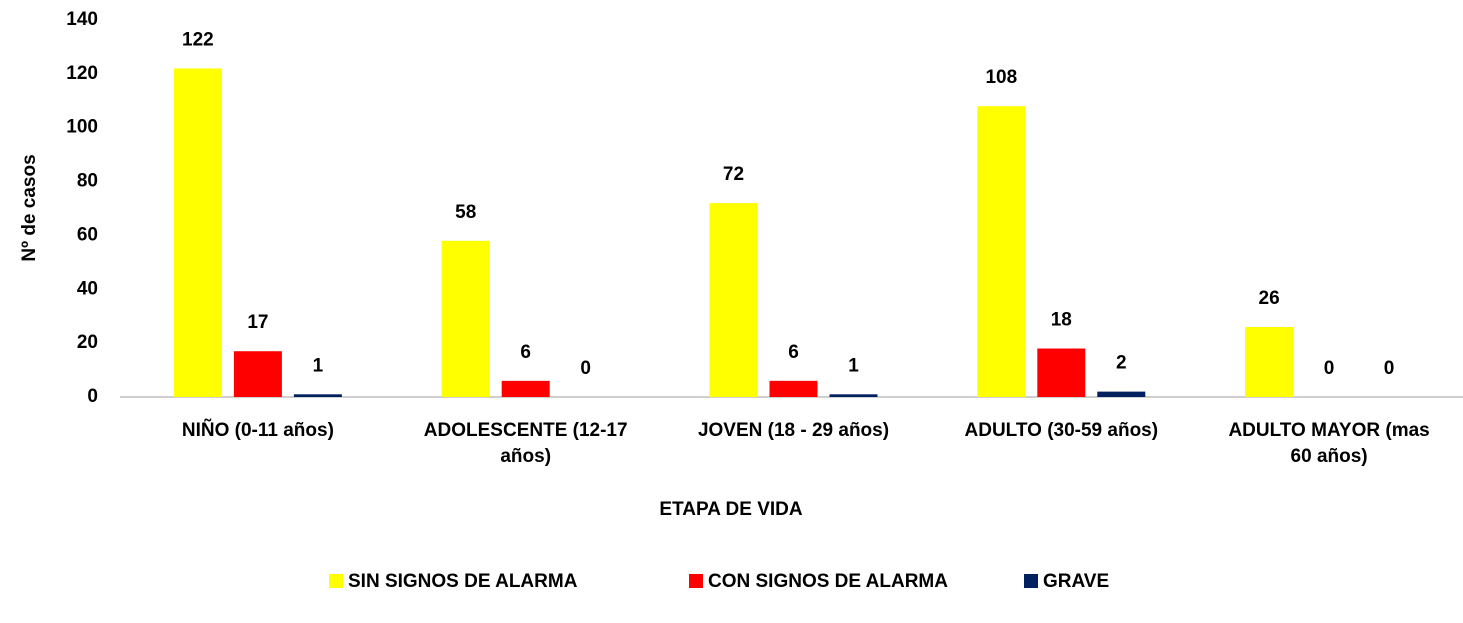 The image size is (1463, 623). Describe the element at coordinates (1269, 298) in the screenshot. I see `data-label: 26` at that location.